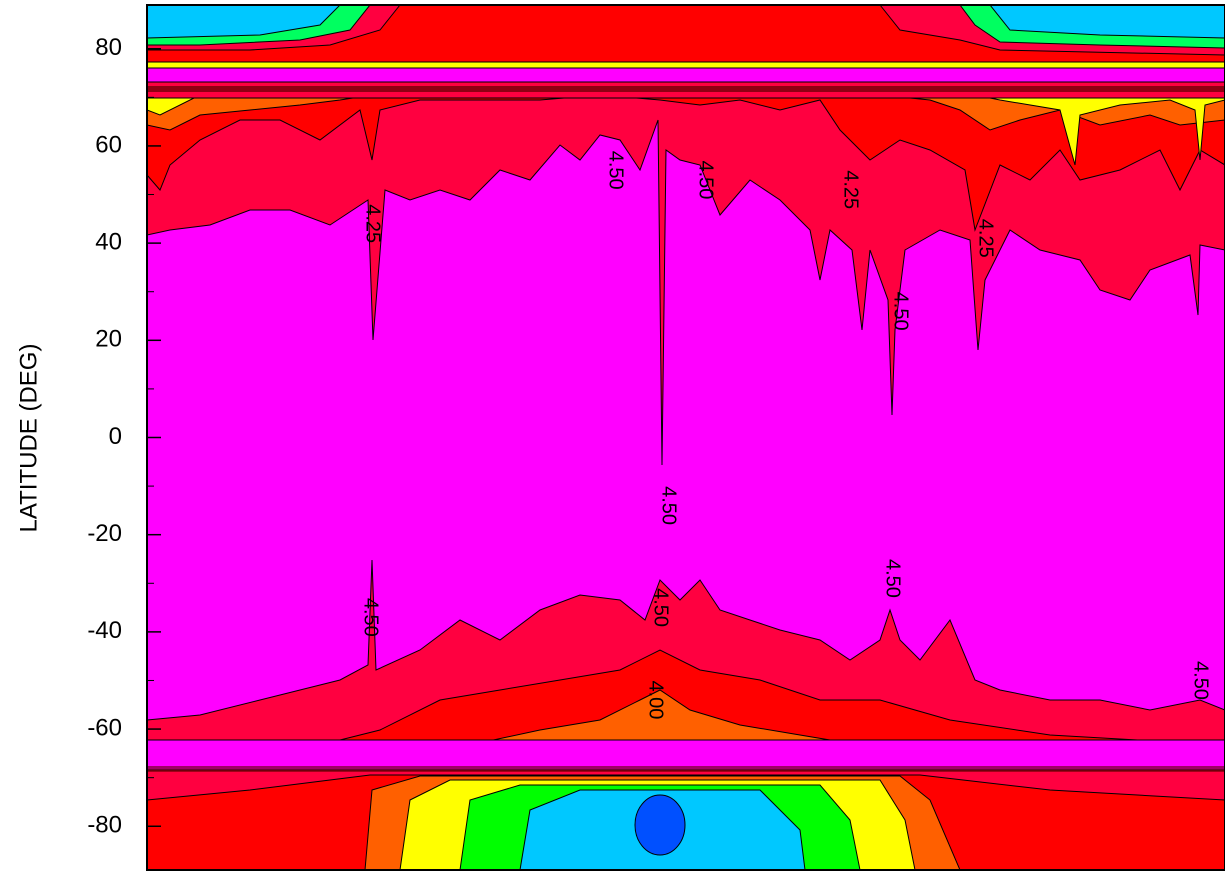 This screenshot has height=871, width=1225. What do you see at coordinates (108, 339) in the screenshot?
I see `y-tick-label: 20` at bounding box center [108, 339].